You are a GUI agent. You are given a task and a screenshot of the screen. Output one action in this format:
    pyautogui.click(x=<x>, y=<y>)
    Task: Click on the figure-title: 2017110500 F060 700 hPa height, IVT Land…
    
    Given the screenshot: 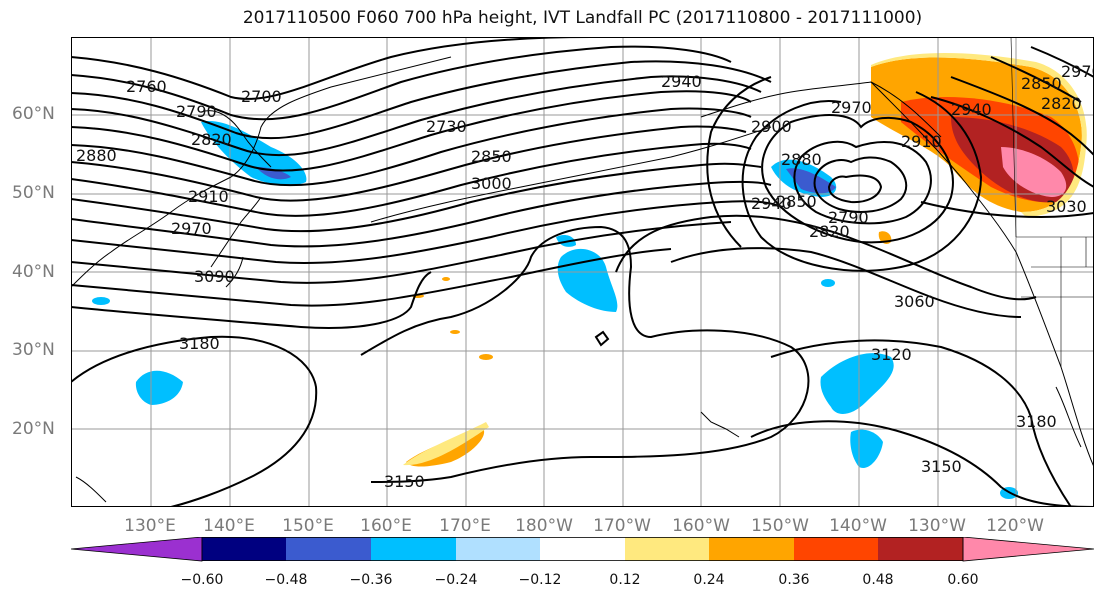 What is the action you would take?
    pyautogui.click(x=582, y=18)
    